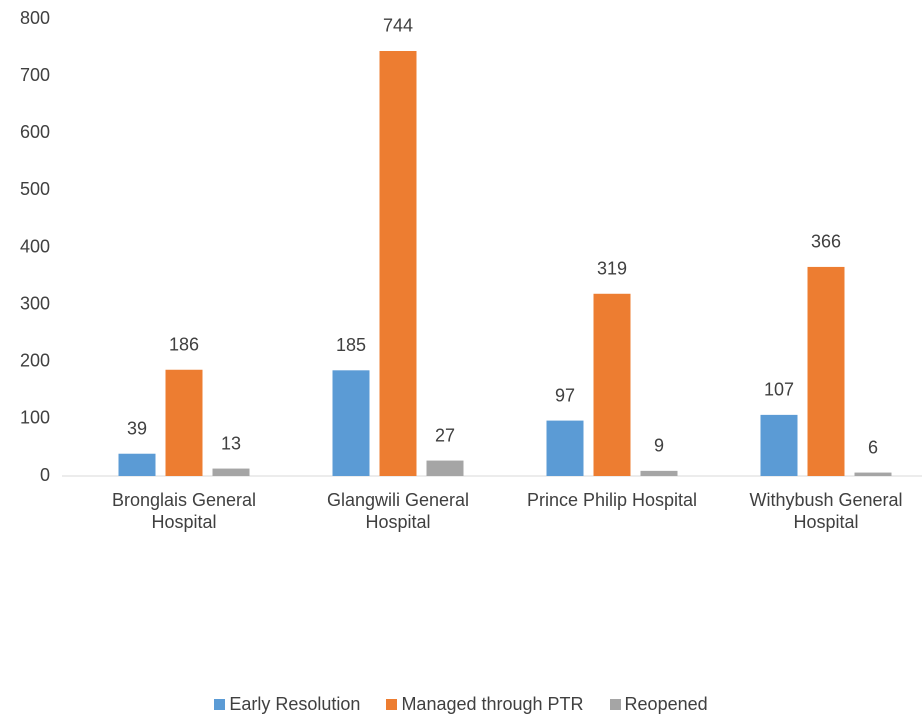 This screenshot has height=719, width=922. Describe the element at coordinates (565, 395) in the screenshot. I see `data-label: 97` at that location.